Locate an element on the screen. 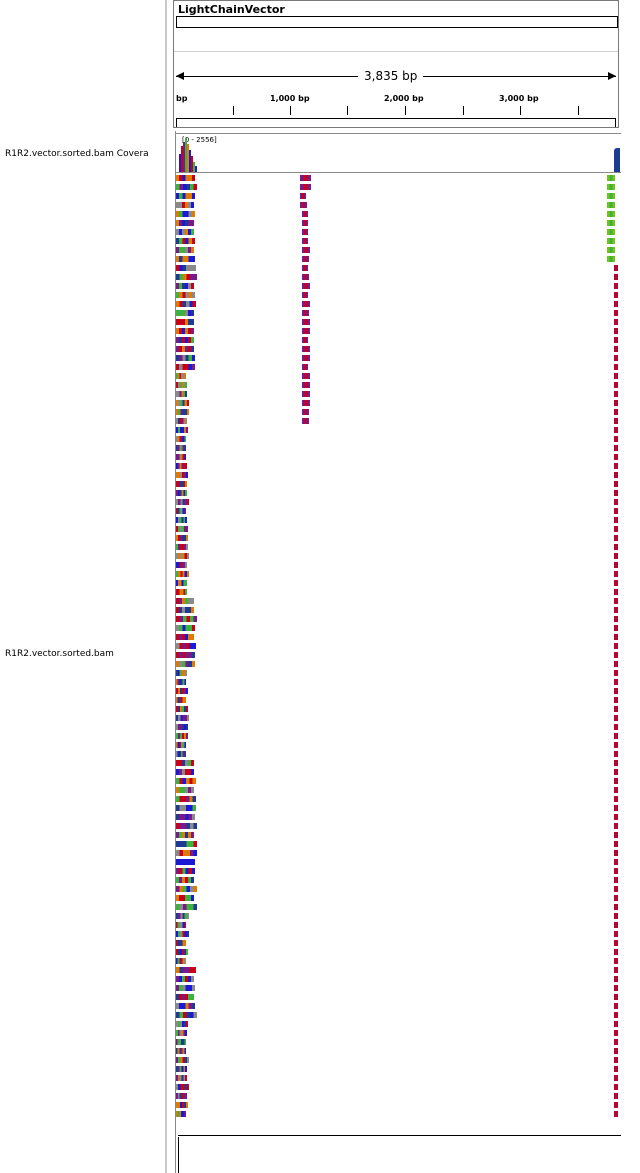 This screenshot has width=640, height=1173. panel-divider is located at coordinates (166, 586).